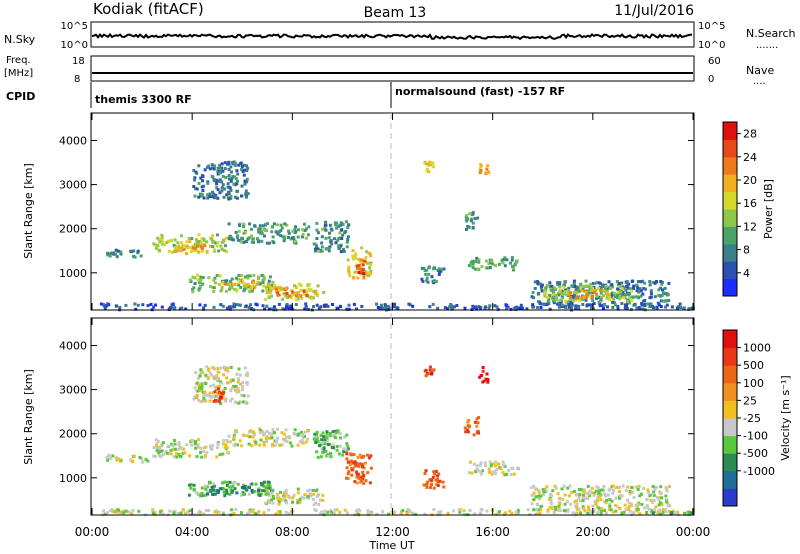 The width and height of the screenshot is (800, 554). Describe the element at coordinates (730, 479) in the screenshot. I see `velocity-colorbar-box` at that location.